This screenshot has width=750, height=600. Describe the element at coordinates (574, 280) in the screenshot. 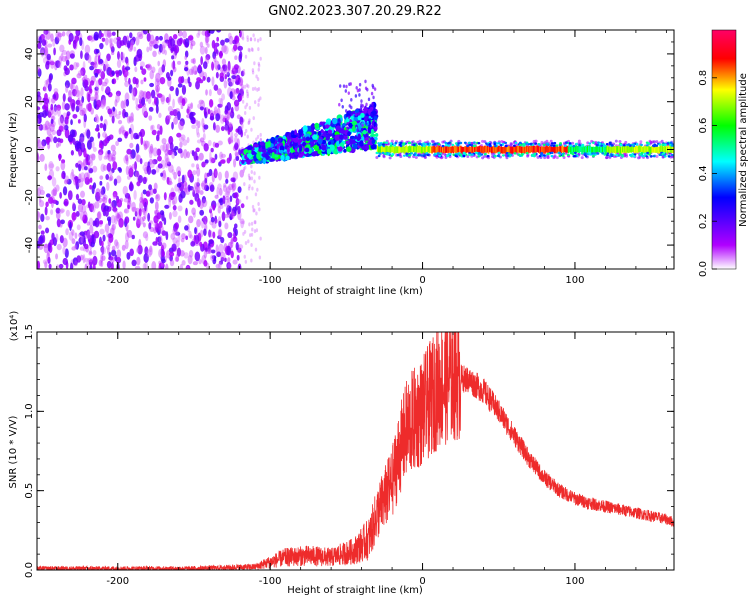

I see `x-tick-label: 100` at that location.